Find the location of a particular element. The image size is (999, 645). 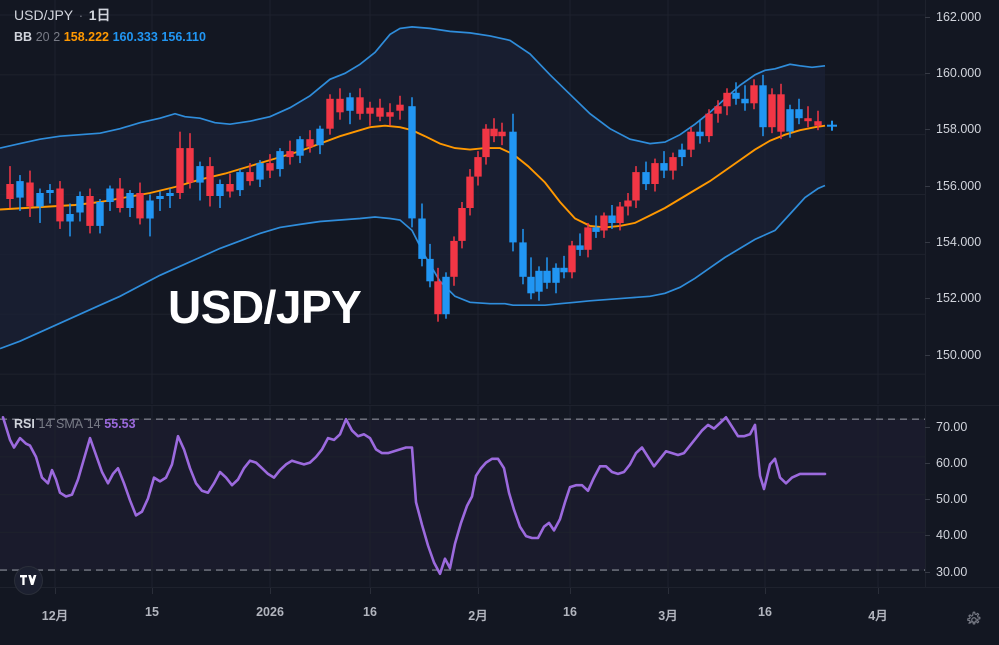

rsi-axis: 70.00 60.00 50.00 40.00 30.00 is located at coordinates (962, 496).